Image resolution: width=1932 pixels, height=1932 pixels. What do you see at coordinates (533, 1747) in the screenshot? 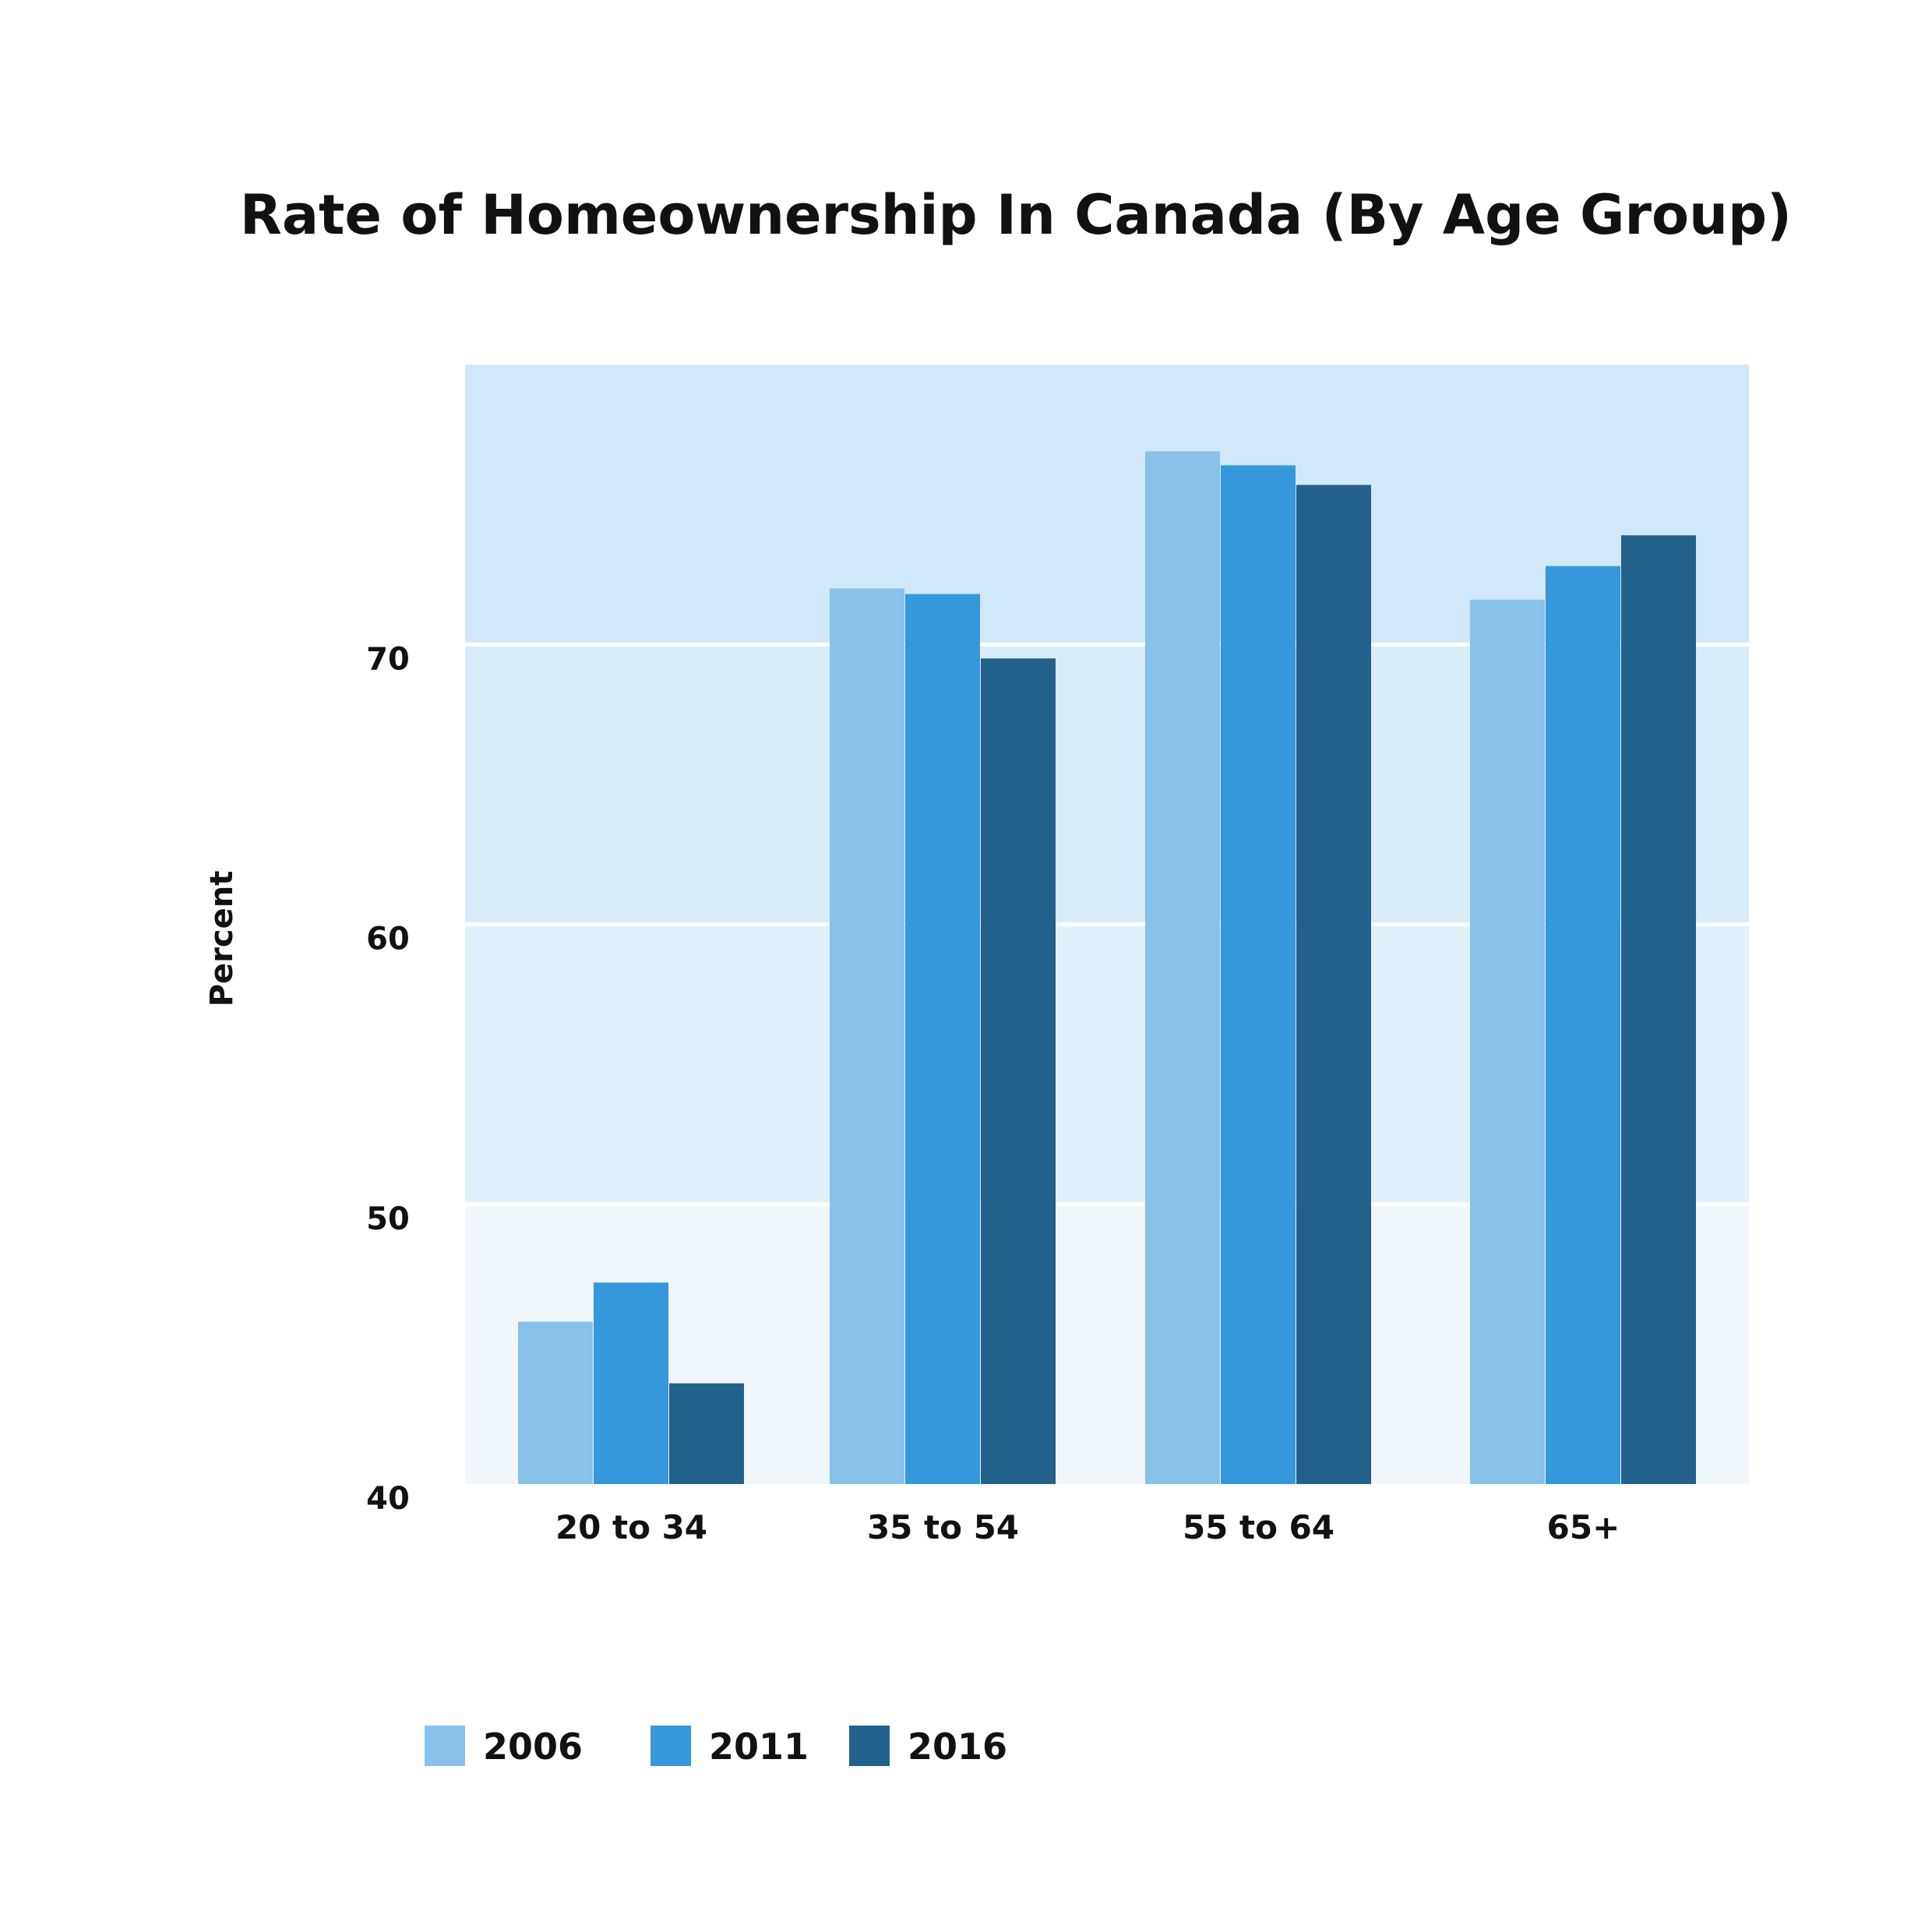
I see `legend-label: 2006` at bounding box center [533, 1747].